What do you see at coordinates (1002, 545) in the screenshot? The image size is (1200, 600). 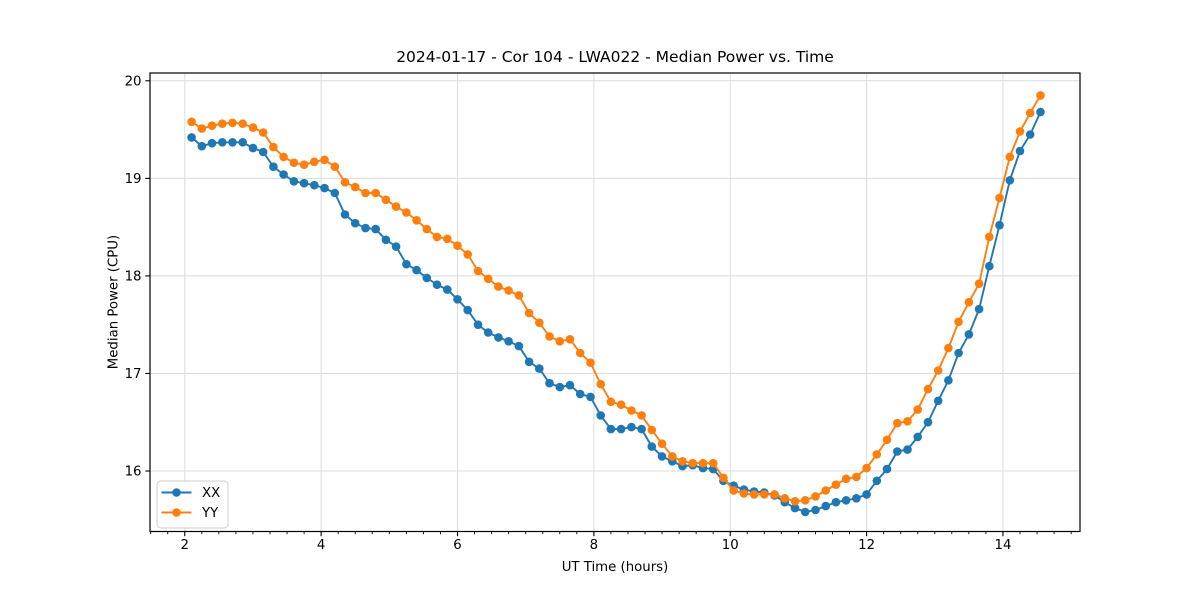 I see `x-tick-label-14: 14` at bounding box center [1002, 545].